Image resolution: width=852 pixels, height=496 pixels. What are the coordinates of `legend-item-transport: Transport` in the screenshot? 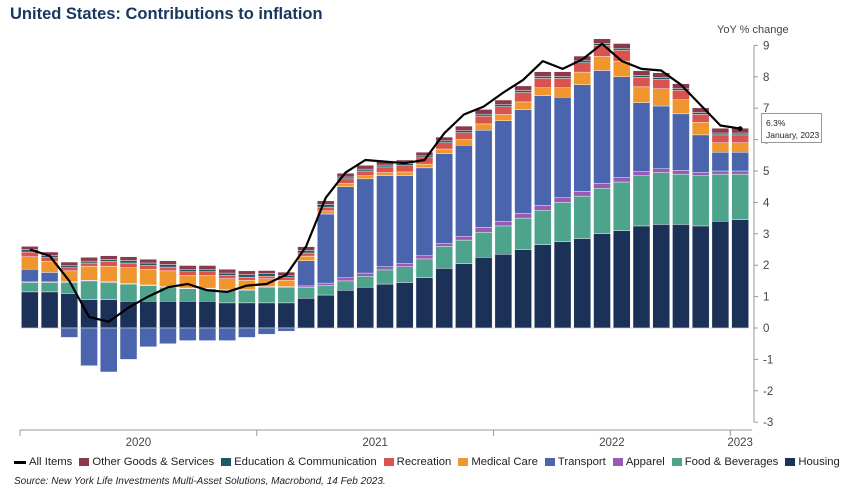 It's located at (575, 462).